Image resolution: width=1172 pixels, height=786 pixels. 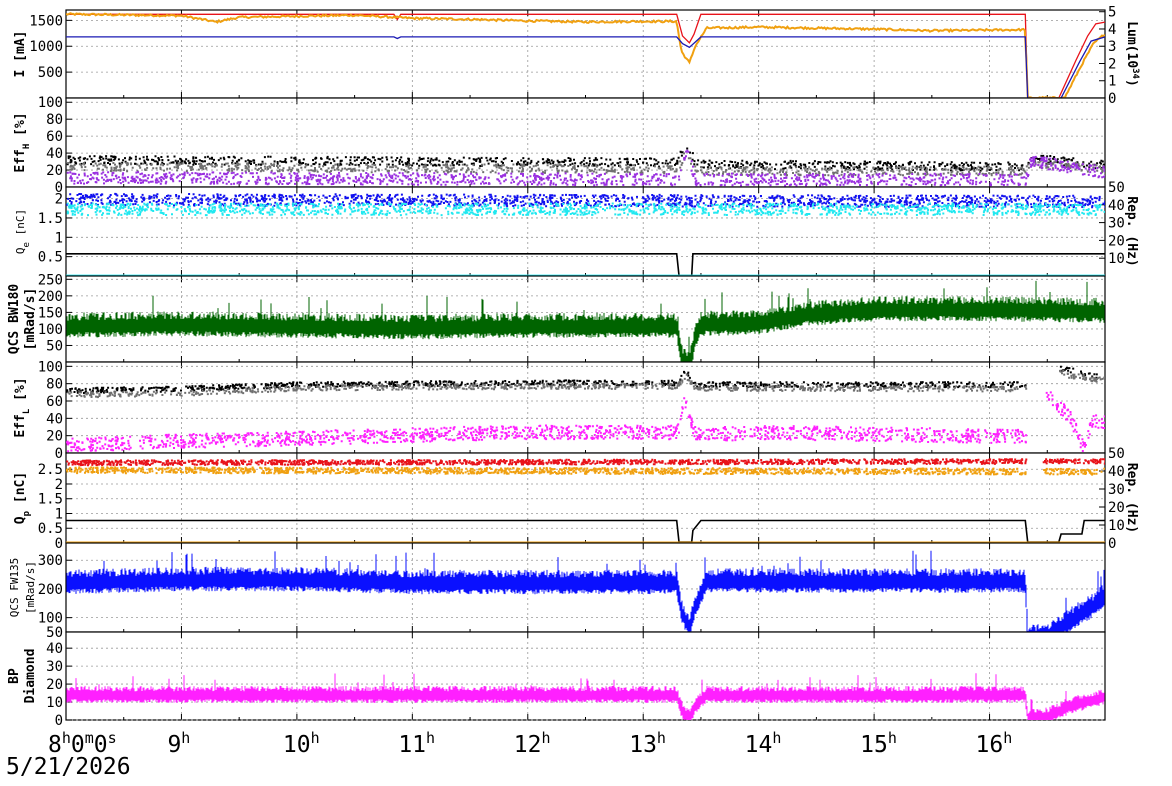 What do you see at coordinates (46, 47) in the screenshot?
I see `y-tick-label: 1000` at bounding box center [46, 47].